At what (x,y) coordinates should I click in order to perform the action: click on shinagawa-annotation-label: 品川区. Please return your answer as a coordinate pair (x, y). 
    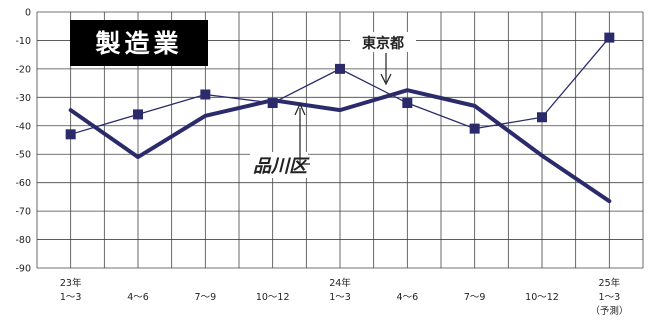
    Looking at the image, I should click on (281, 166).